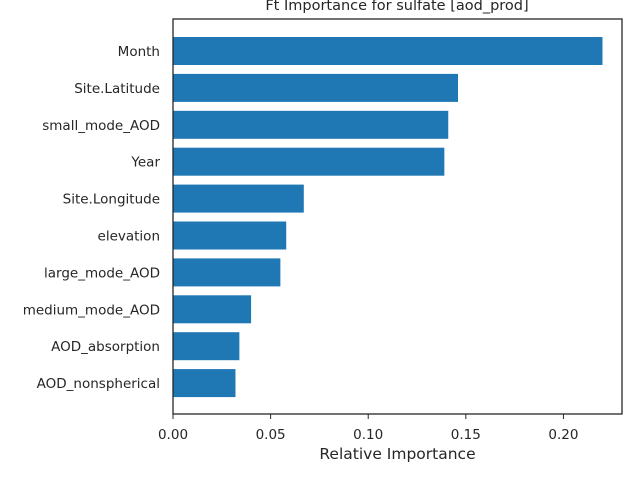 Image resolution: width=640 pixels, height=480 pixels. I want to click on x-tick-label: 0.15, so click(466, 435).